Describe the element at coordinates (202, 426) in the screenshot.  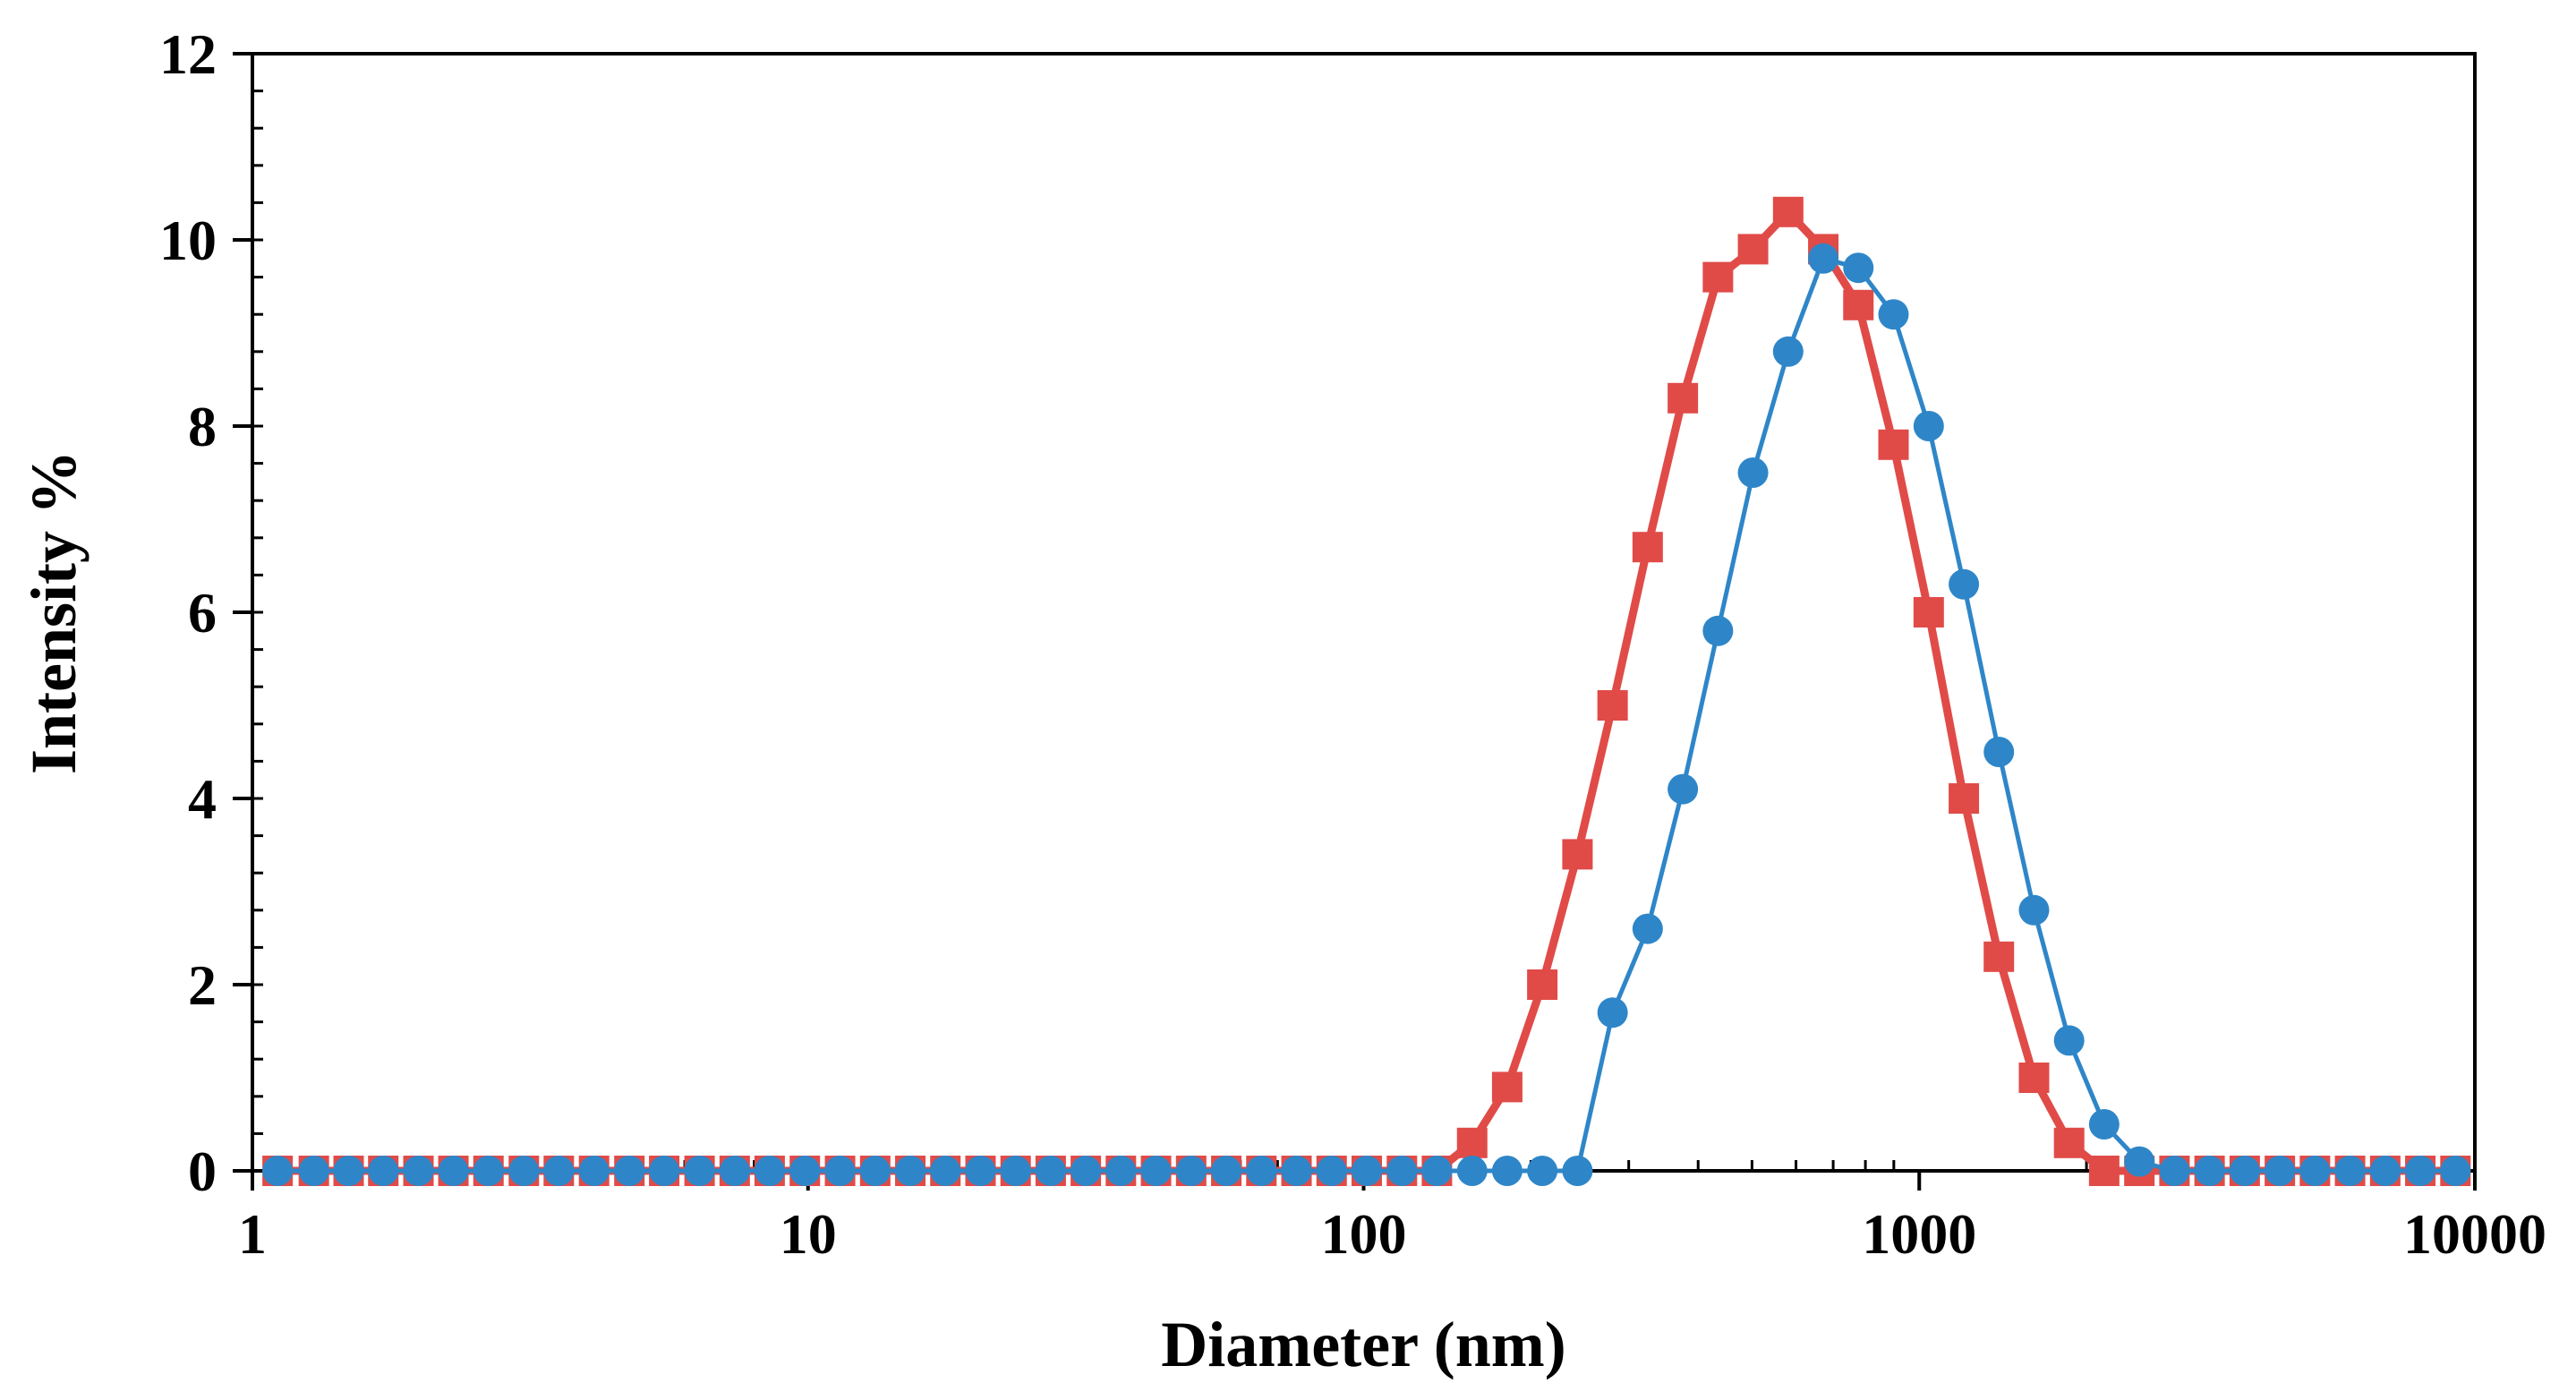
I see `y-tick-label: 8` at that location.